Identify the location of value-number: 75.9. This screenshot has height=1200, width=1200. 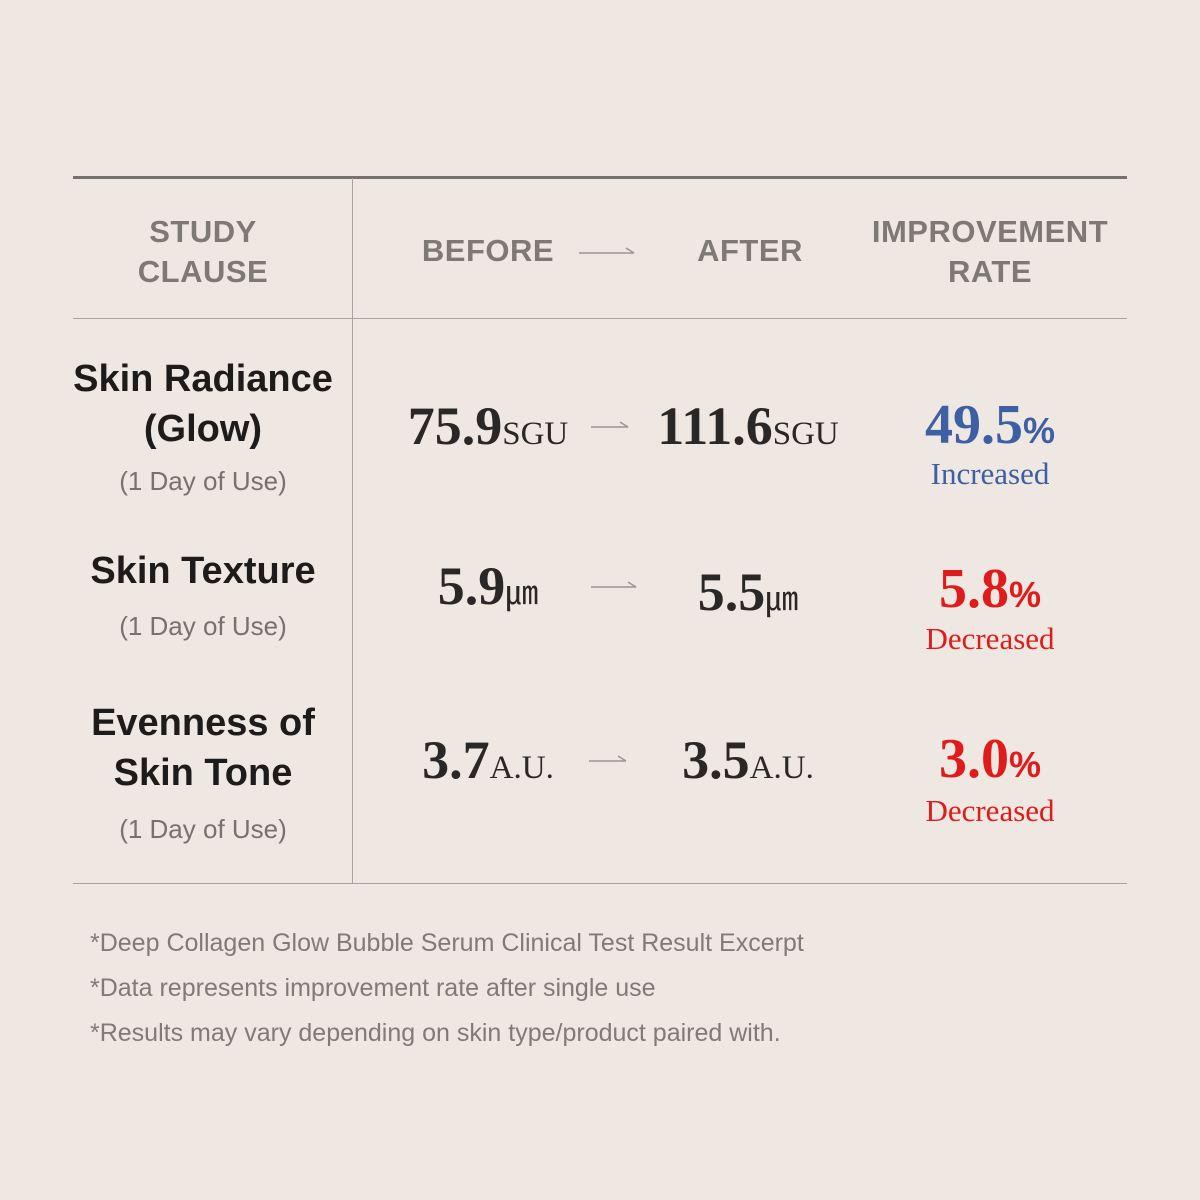
(455, 426).